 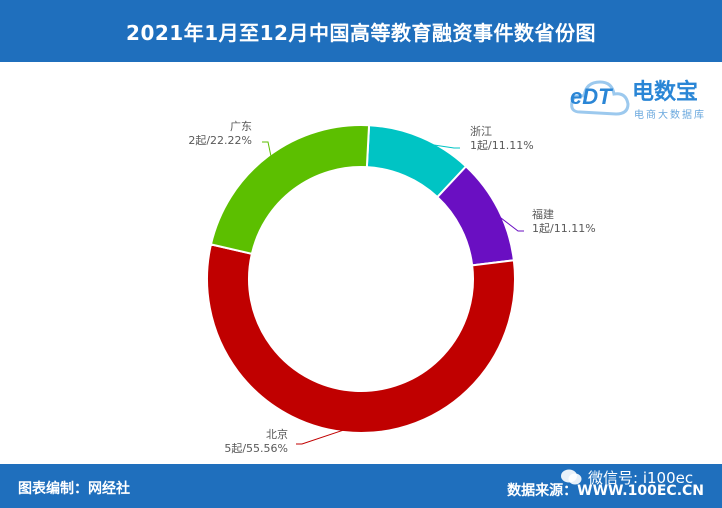 I want to click on wechat-id: 微信号: i100ec, so click(x=641, y=477).